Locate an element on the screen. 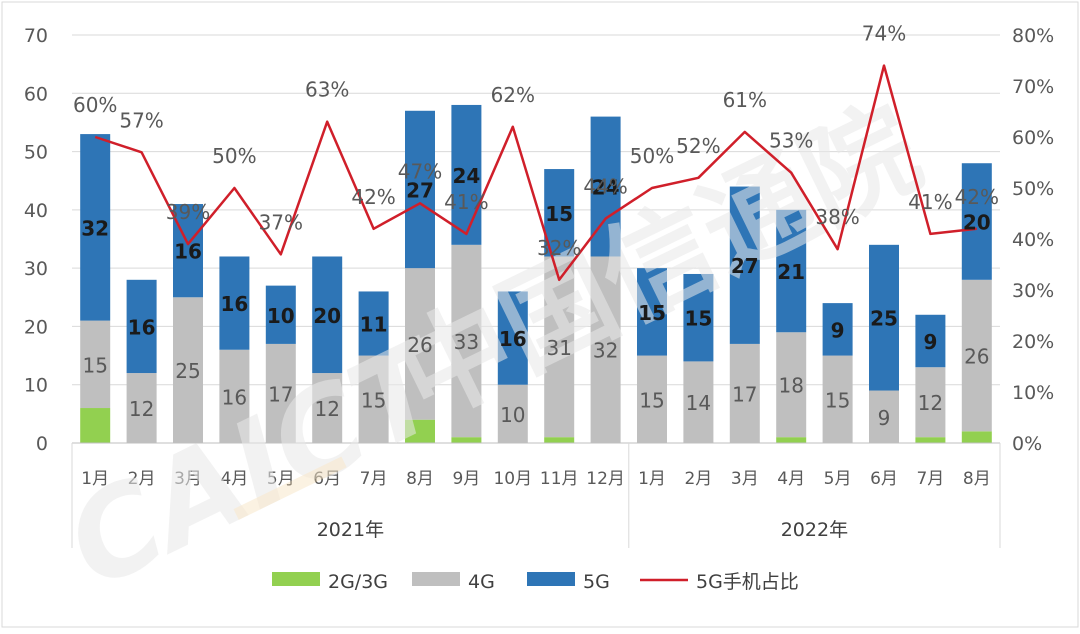 The image size is (1080, 634). x-tick-label: 6月 is located at coordinates (327, 479).